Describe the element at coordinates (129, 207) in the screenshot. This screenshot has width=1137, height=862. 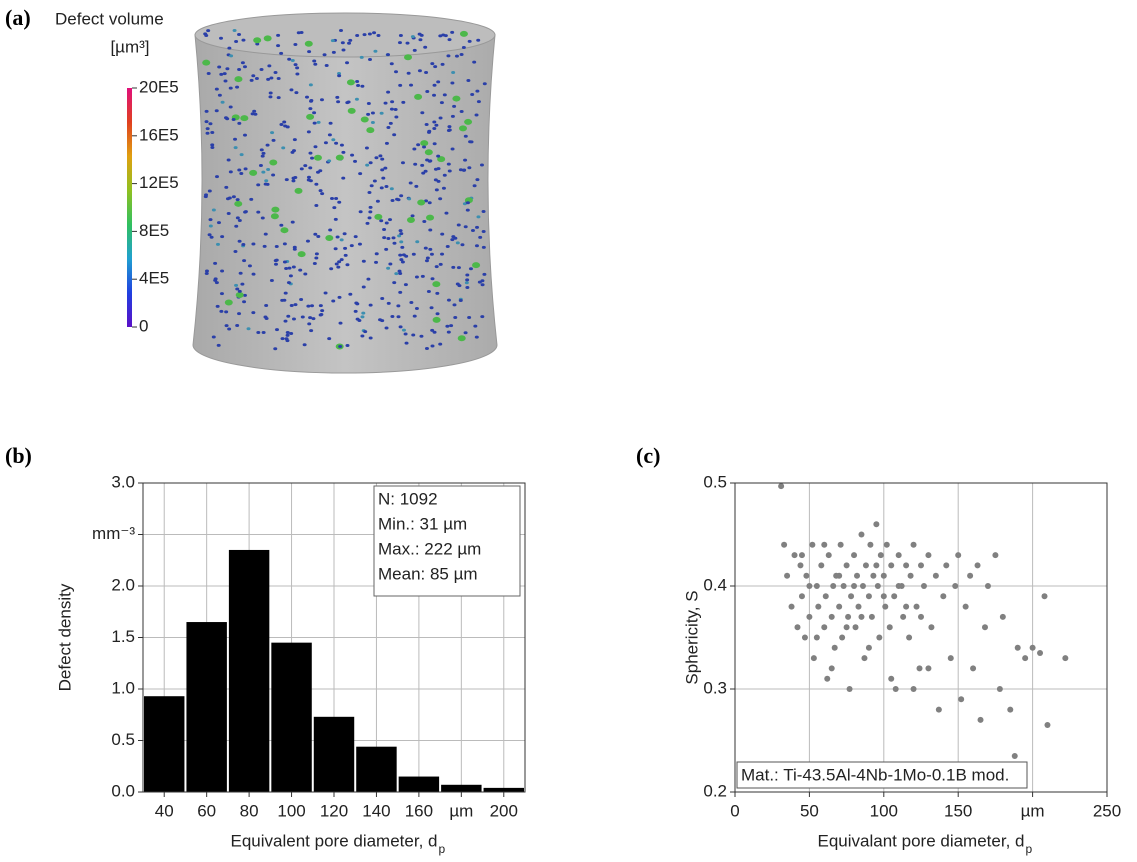
I see `colorbar` at that location.